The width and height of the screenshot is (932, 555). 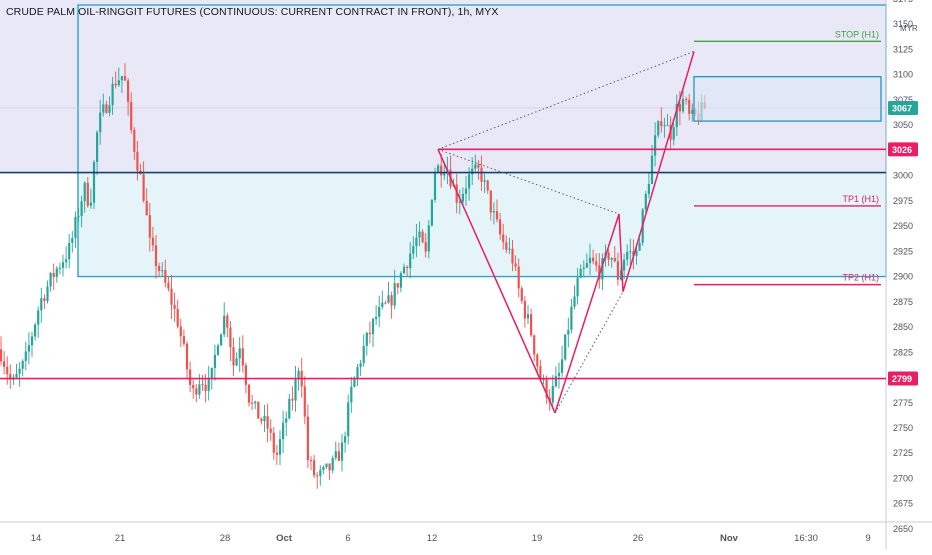 I want to click on level-label-2: TP2 (H1), so click(x=860, y=278).